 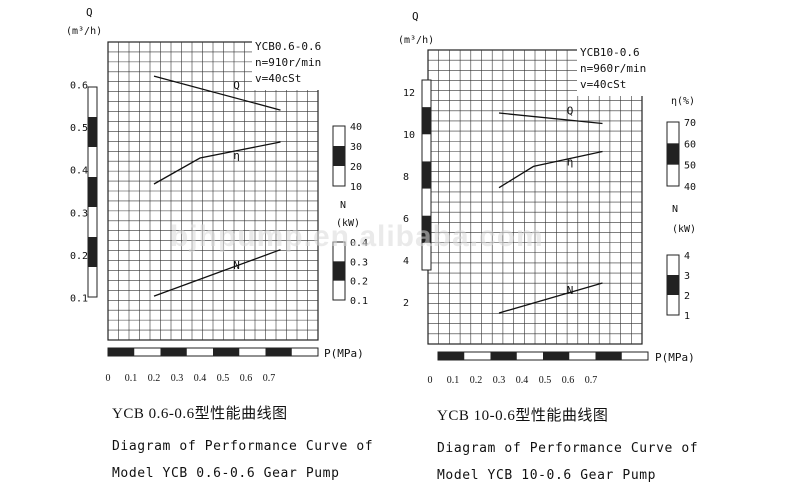 What do you see at coordinates (269, 378) in the screenshot?
I see `chart-1-x-tick-label: 0.7` at bounding box center [269, 378].